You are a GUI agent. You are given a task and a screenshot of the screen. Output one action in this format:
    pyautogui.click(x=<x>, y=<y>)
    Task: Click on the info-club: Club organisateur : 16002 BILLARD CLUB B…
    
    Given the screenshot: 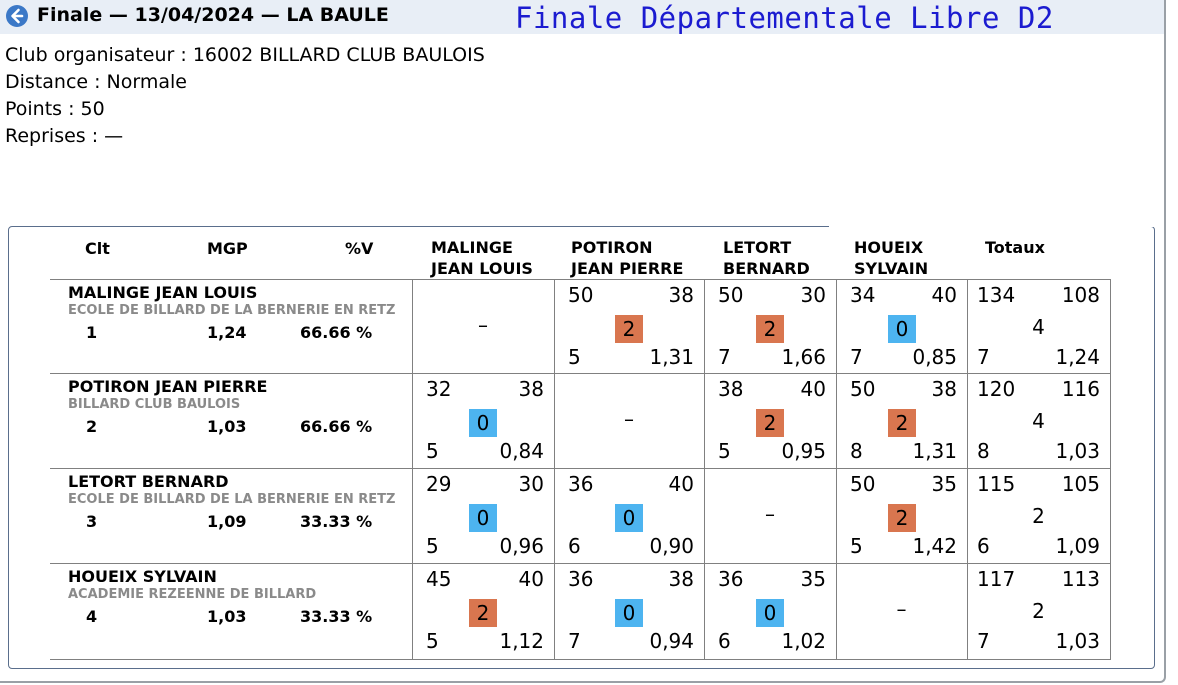 What is the action you would take?
    pyautogui.click(x=245, y=55)
    